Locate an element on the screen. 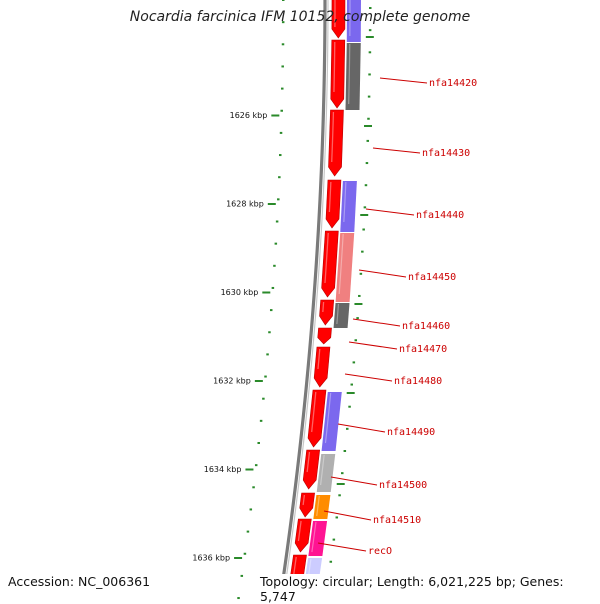  ruler-label: 1636 kbp is located at coordinates (211, 558).